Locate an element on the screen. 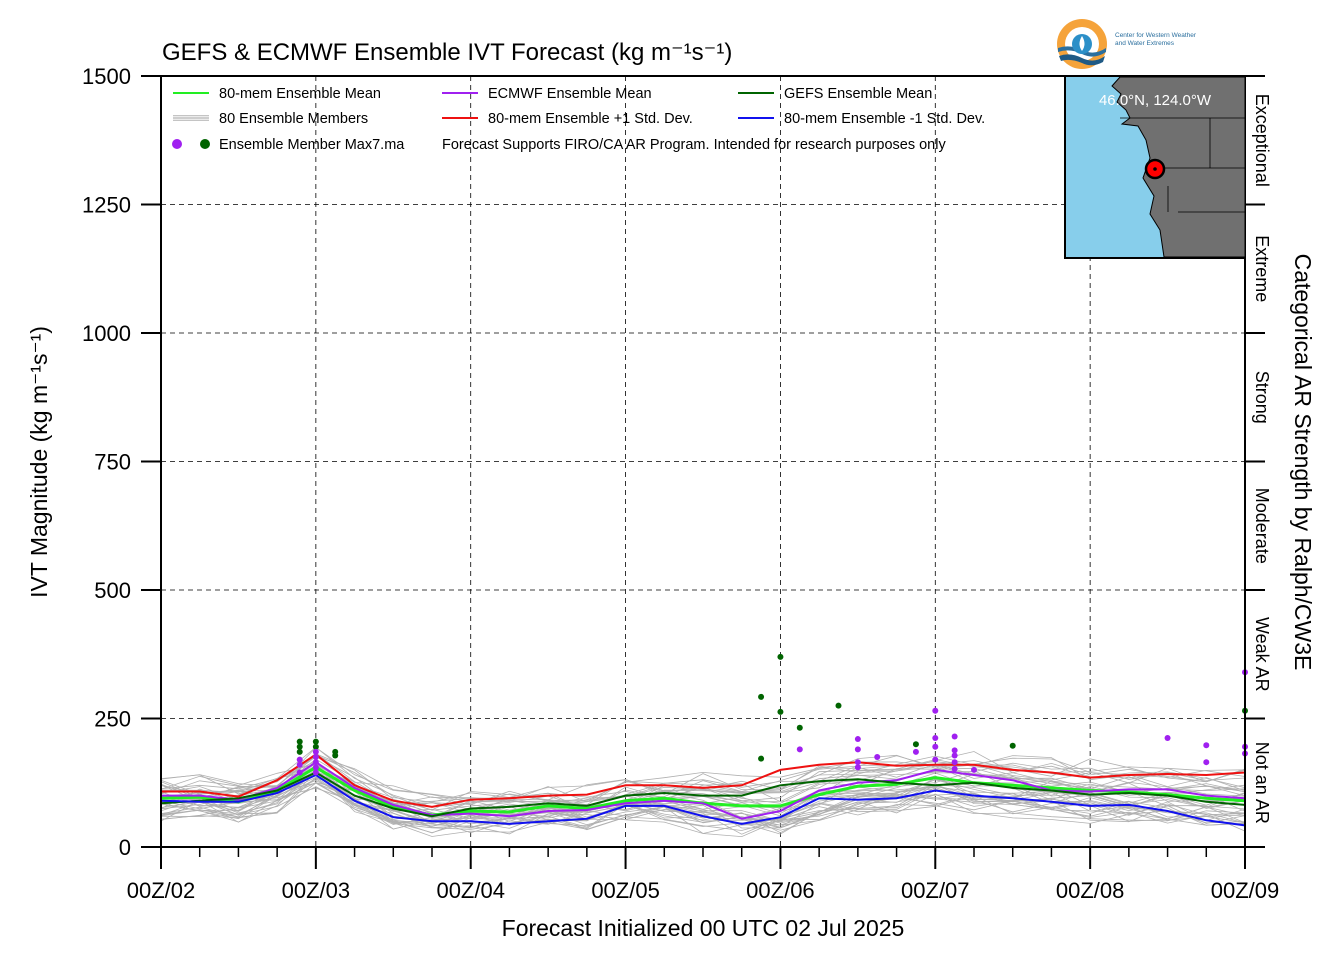 This screenshot has height=962, width=1336. map-location-label: 46.0°N, 124.0°W is located at coordinates (1155, 100).